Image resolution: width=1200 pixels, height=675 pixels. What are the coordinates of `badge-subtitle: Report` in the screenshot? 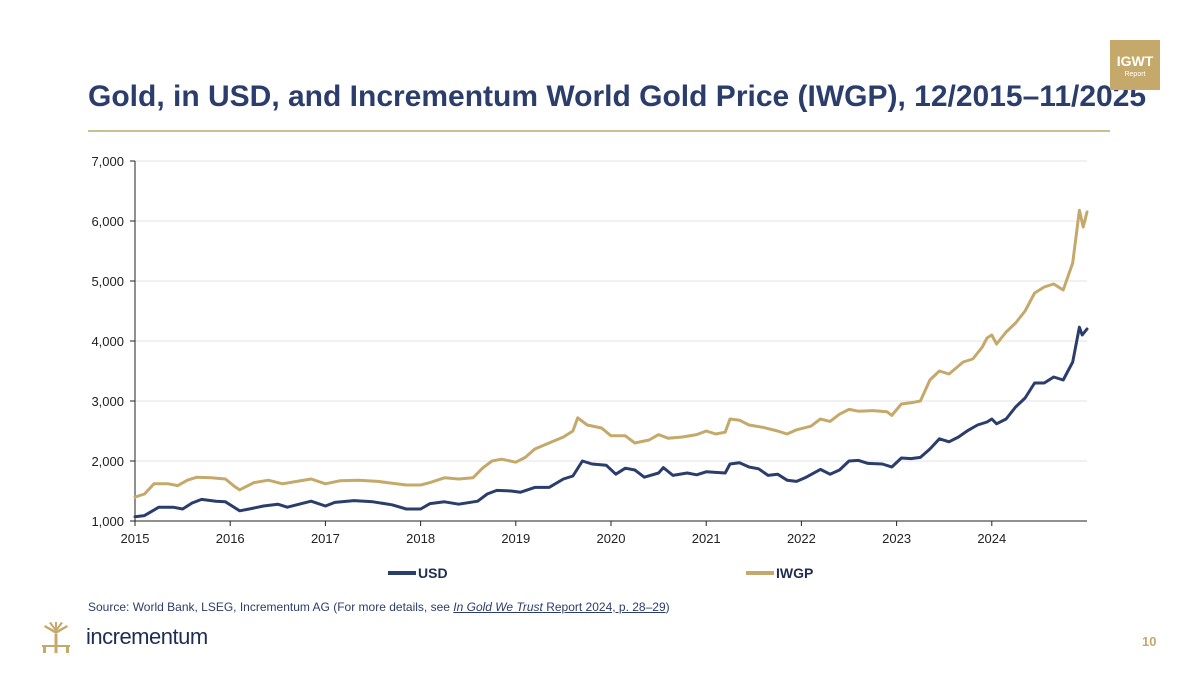 It's located at (1135, 74).